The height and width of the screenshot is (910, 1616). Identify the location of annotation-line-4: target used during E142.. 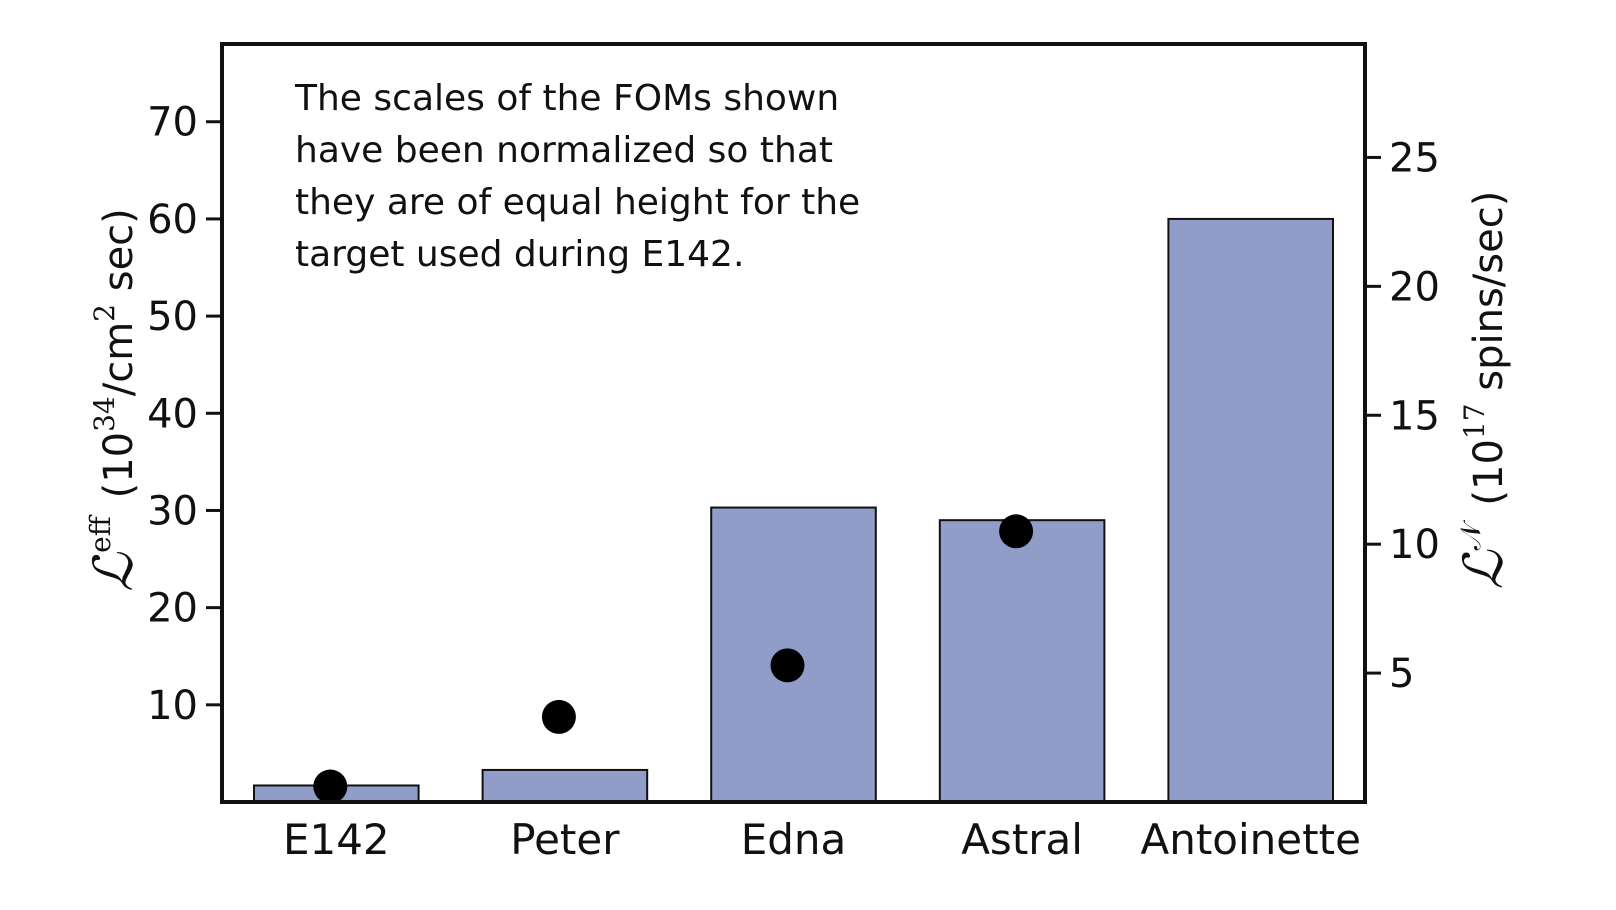
(519, 254).